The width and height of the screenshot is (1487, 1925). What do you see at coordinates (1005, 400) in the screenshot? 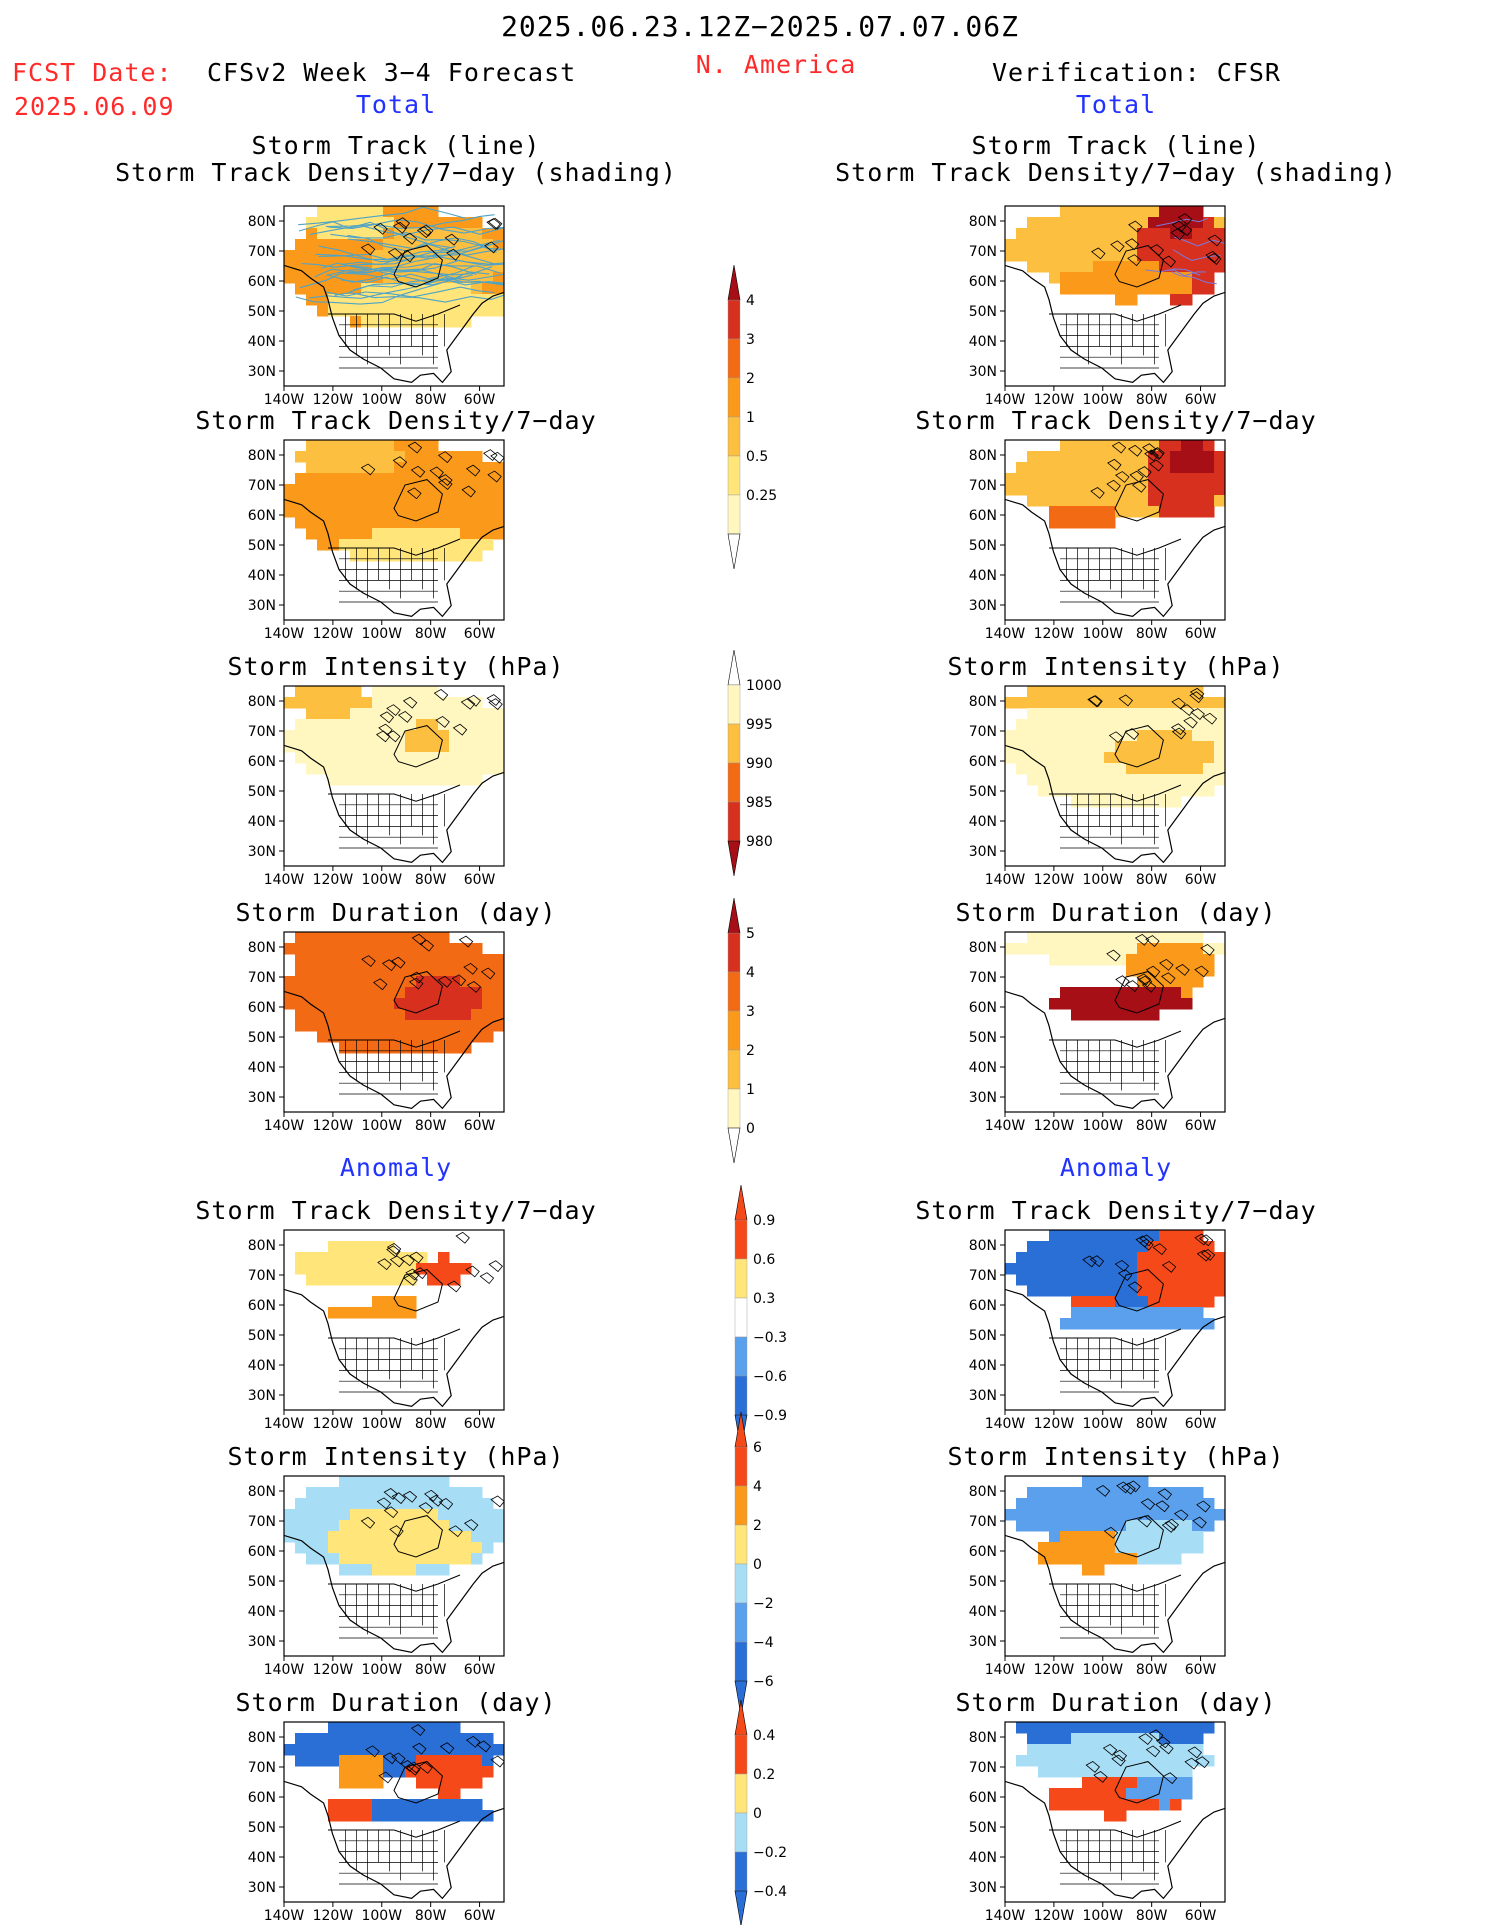
I see `x-tick-label: 140W` at bounding box center [1005, 400].